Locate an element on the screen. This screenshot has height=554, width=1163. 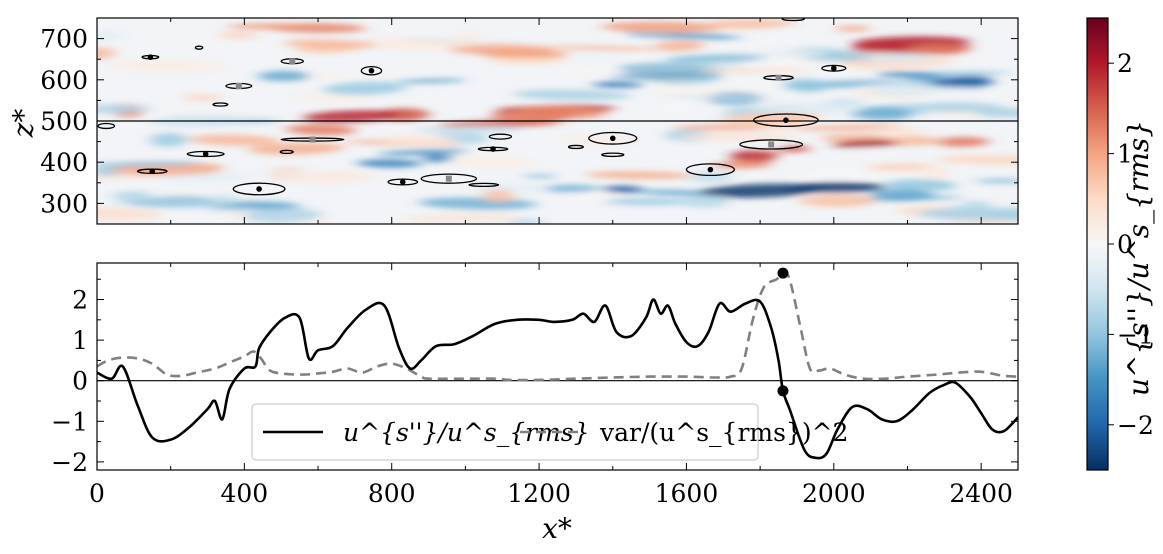
legend-box is located at coordinates (505, 432).